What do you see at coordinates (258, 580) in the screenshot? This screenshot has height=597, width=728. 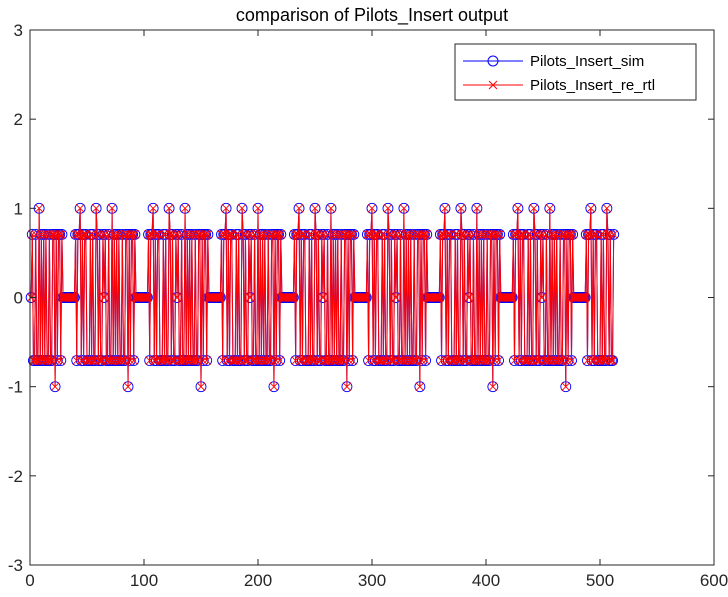 I see `x-tick-label: 200` at bounding box center [258, 580].